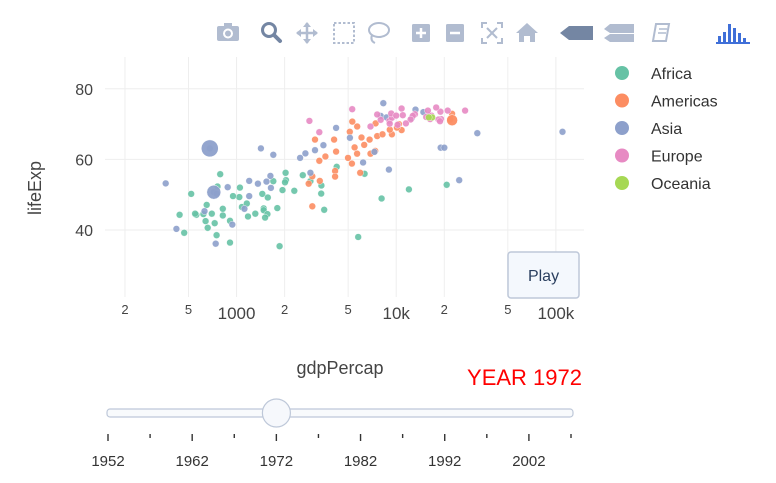  Describe the element at coordinates (421, 33) in the screenshot. I see `zoom-in-icon: Zoom in` at that location.